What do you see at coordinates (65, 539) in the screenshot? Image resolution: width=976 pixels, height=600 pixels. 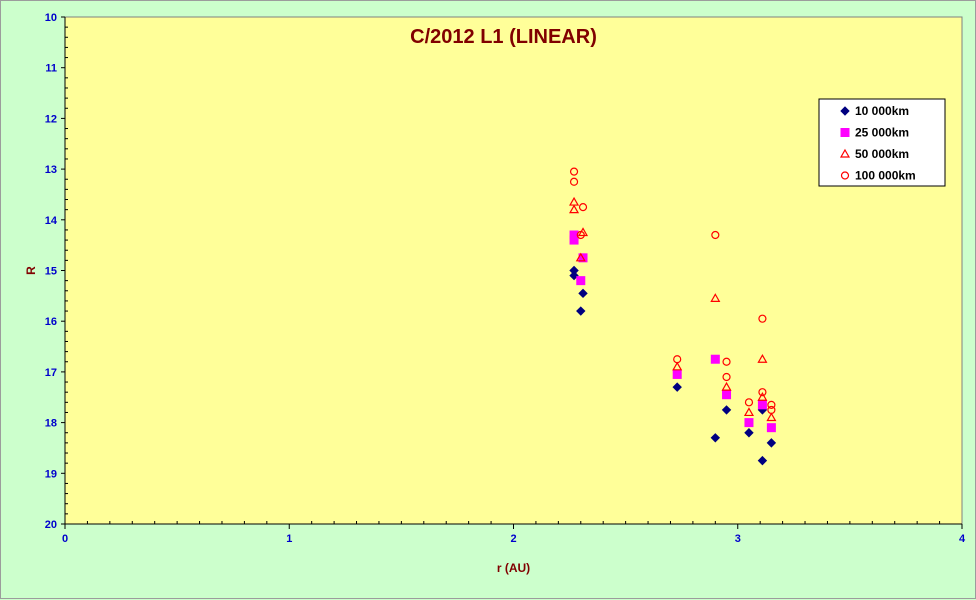 I see `x-tick-label: 0` at bounding box center [65, 539].